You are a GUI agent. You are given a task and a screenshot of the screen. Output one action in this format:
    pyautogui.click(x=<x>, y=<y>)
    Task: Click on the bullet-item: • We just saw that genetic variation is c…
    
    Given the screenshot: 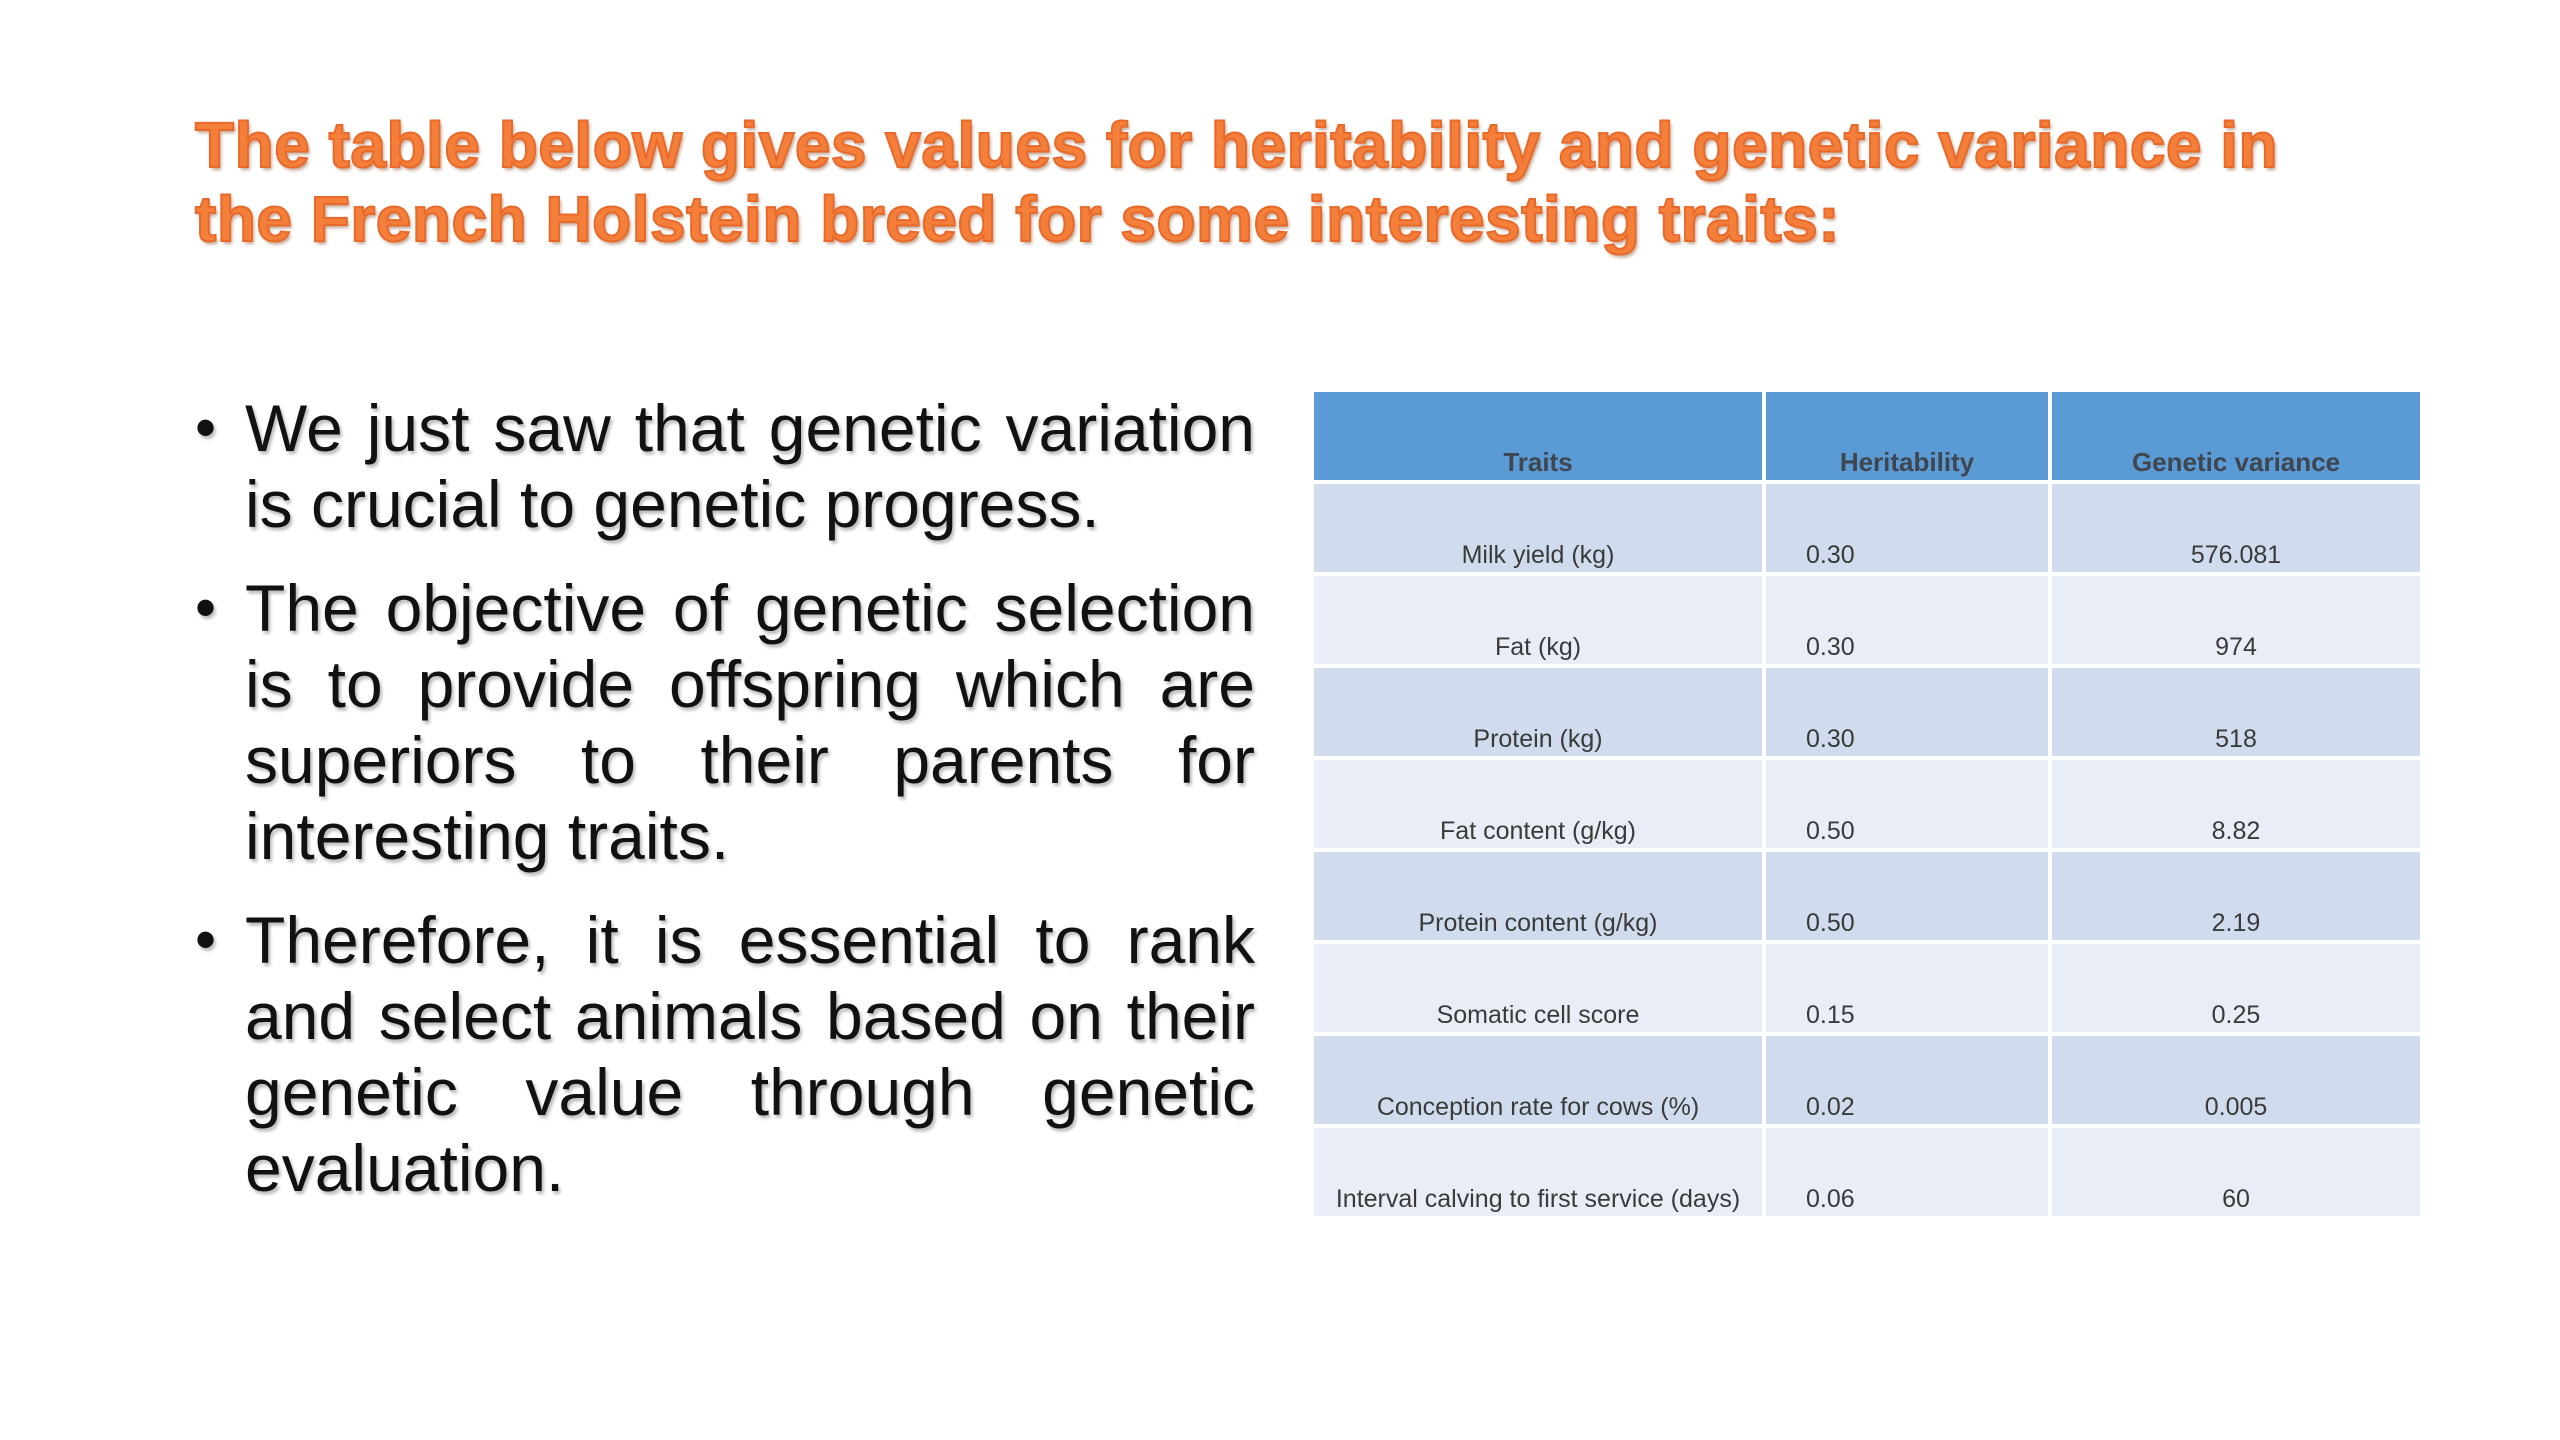 What is the action you would take?
    pyautogui.click(x=725, y=466)
    